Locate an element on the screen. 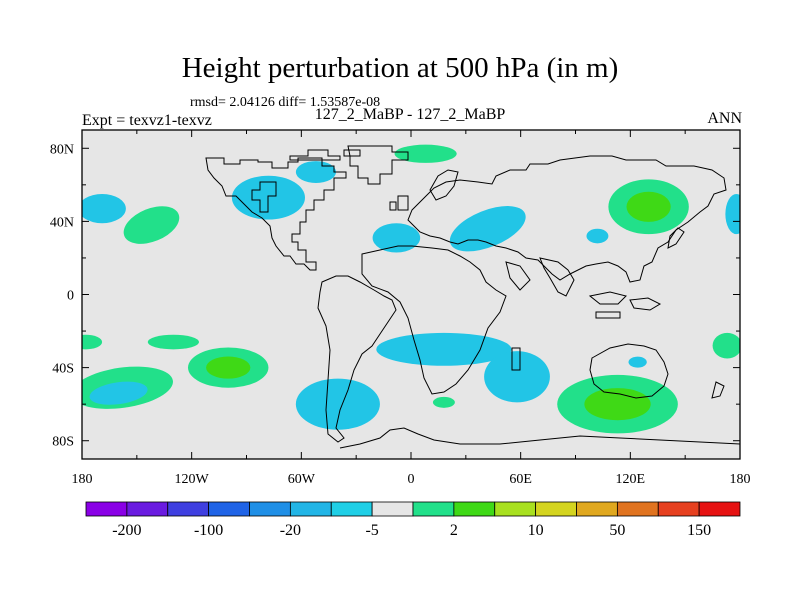 Image resolution: width=800 pixels, height=600 pixels. coastline-north-america is located at coordinates (276, 214).